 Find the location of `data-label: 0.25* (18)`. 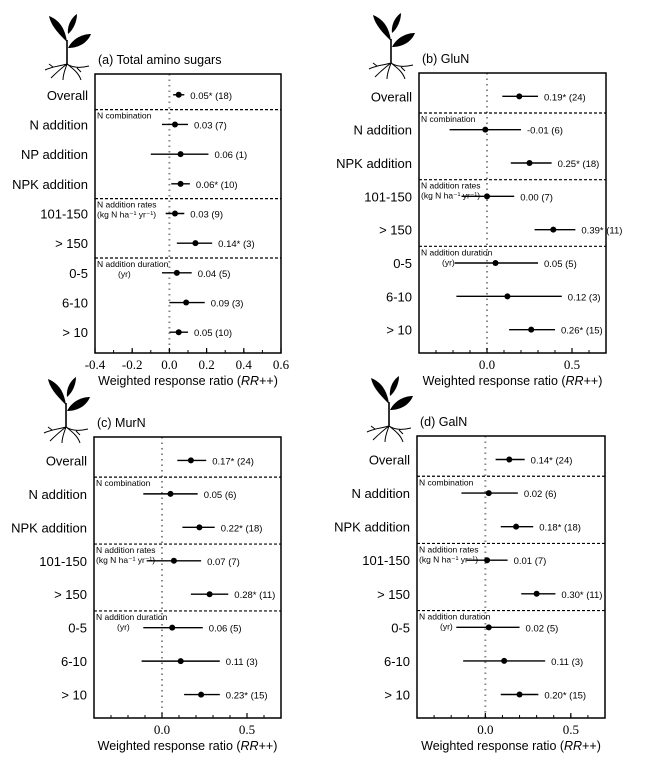

data-label: 0.25* (18) is located at coordinates (579, 164).